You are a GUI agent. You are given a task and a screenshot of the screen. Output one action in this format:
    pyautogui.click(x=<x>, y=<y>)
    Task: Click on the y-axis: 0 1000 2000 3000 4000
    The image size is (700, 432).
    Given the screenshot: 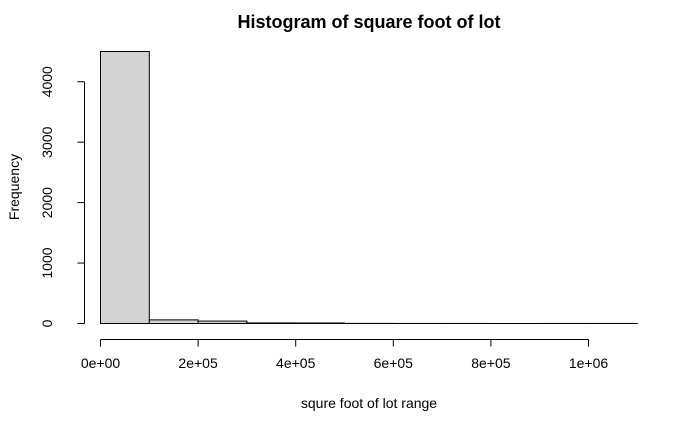 What is the action you would take?
    pyautogui.click(x=62, y=196)
    